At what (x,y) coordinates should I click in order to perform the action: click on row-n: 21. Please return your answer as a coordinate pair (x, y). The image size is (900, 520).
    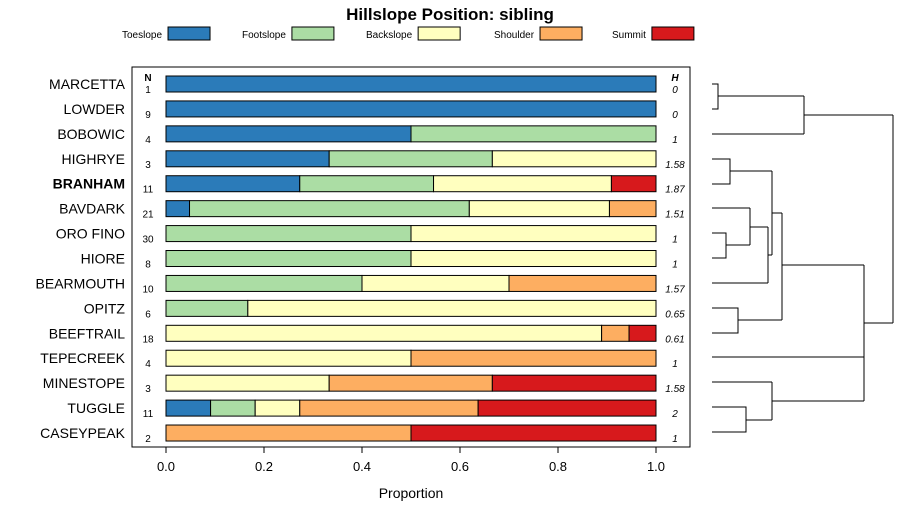
    Looking at the image, I should click on (148, 215).